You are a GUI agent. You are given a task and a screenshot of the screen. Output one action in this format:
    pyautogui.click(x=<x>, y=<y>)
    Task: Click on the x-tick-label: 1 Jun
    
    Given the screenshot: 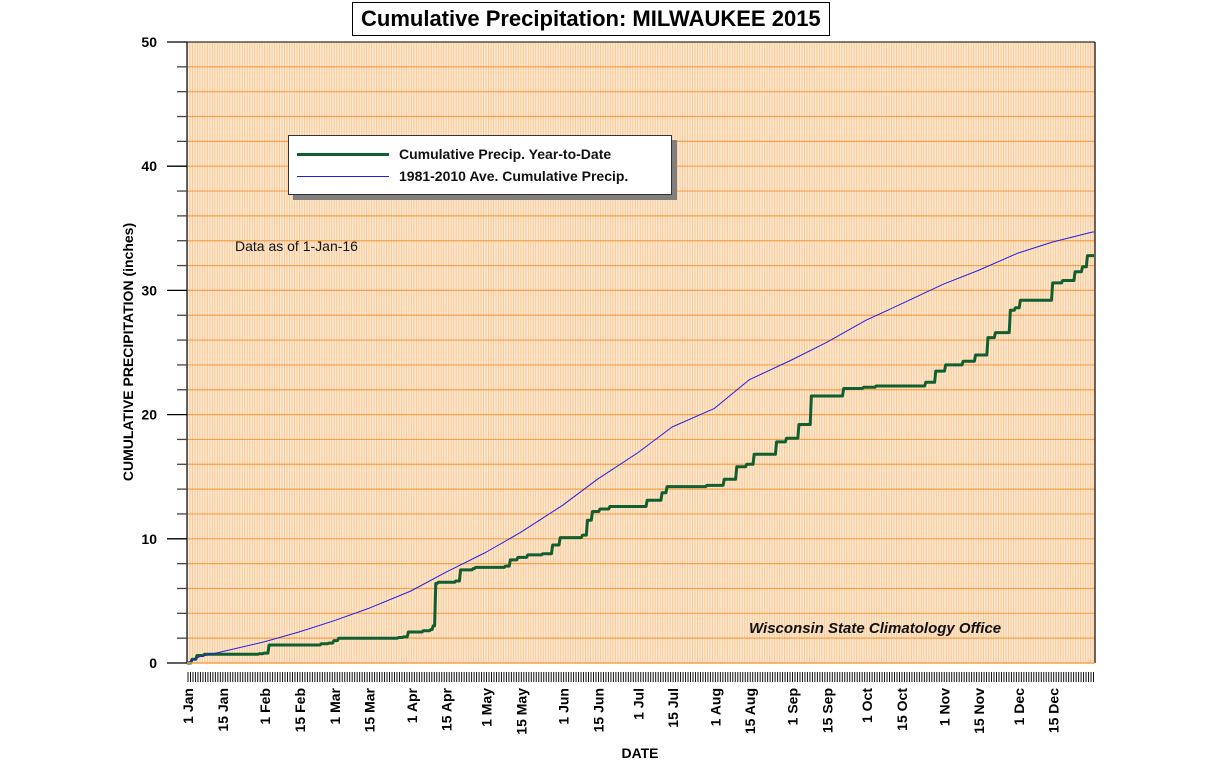 What is the action you would take?
    pyautogui.click(x=564, y=706)
    